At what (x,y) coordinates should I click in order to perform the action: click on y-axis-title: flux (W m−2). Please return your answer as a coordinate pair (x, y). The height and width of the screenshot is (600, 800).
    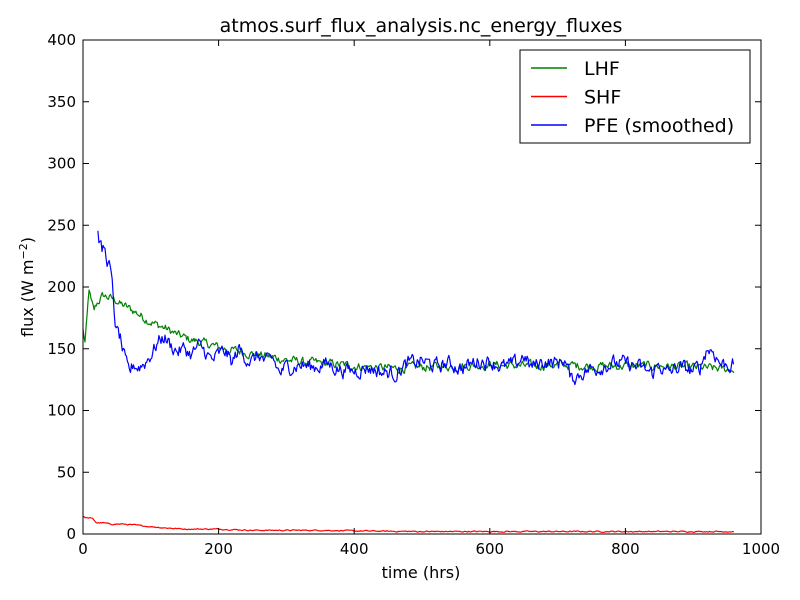
    Looking at the image, I should click on (27, 287).